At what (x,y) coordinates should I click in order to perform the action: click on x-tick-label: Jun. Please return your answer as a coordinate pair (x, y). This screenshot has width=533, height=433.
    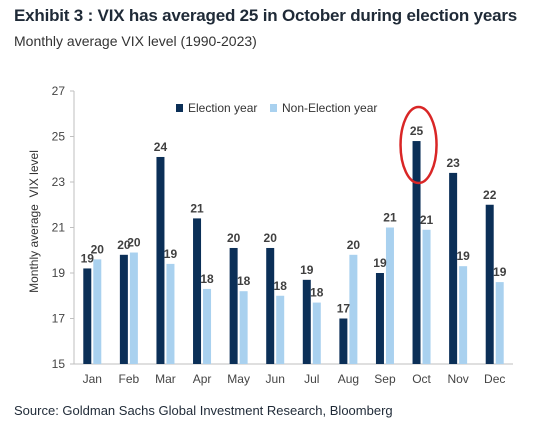
    Looking at the image, I should click on (275, 379).